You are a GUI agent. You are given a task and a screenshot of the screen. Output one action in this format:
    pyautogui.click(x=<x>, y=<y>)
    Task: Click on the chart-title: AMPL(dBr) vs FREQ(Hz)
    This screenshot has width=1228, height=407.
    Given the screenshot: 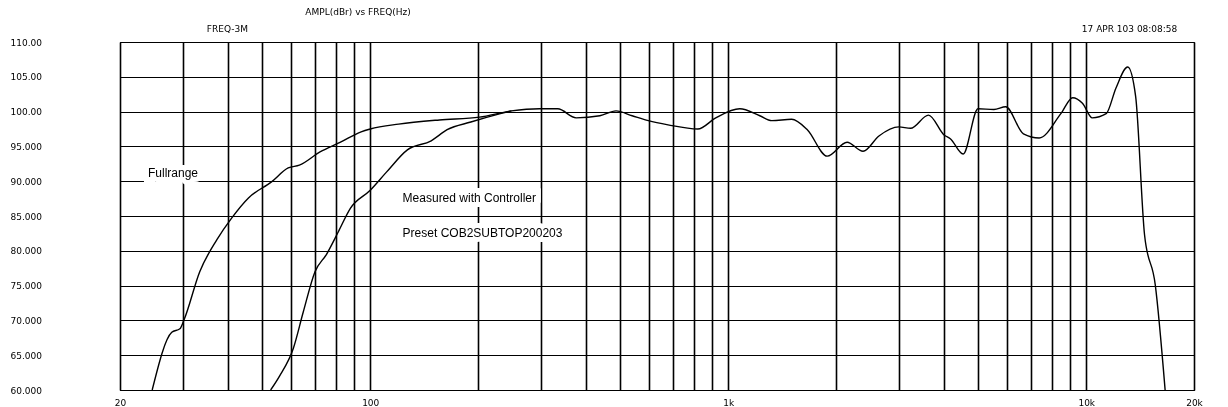 What is the action you would take?
    pyautogui.click(x=358, y=12)
    